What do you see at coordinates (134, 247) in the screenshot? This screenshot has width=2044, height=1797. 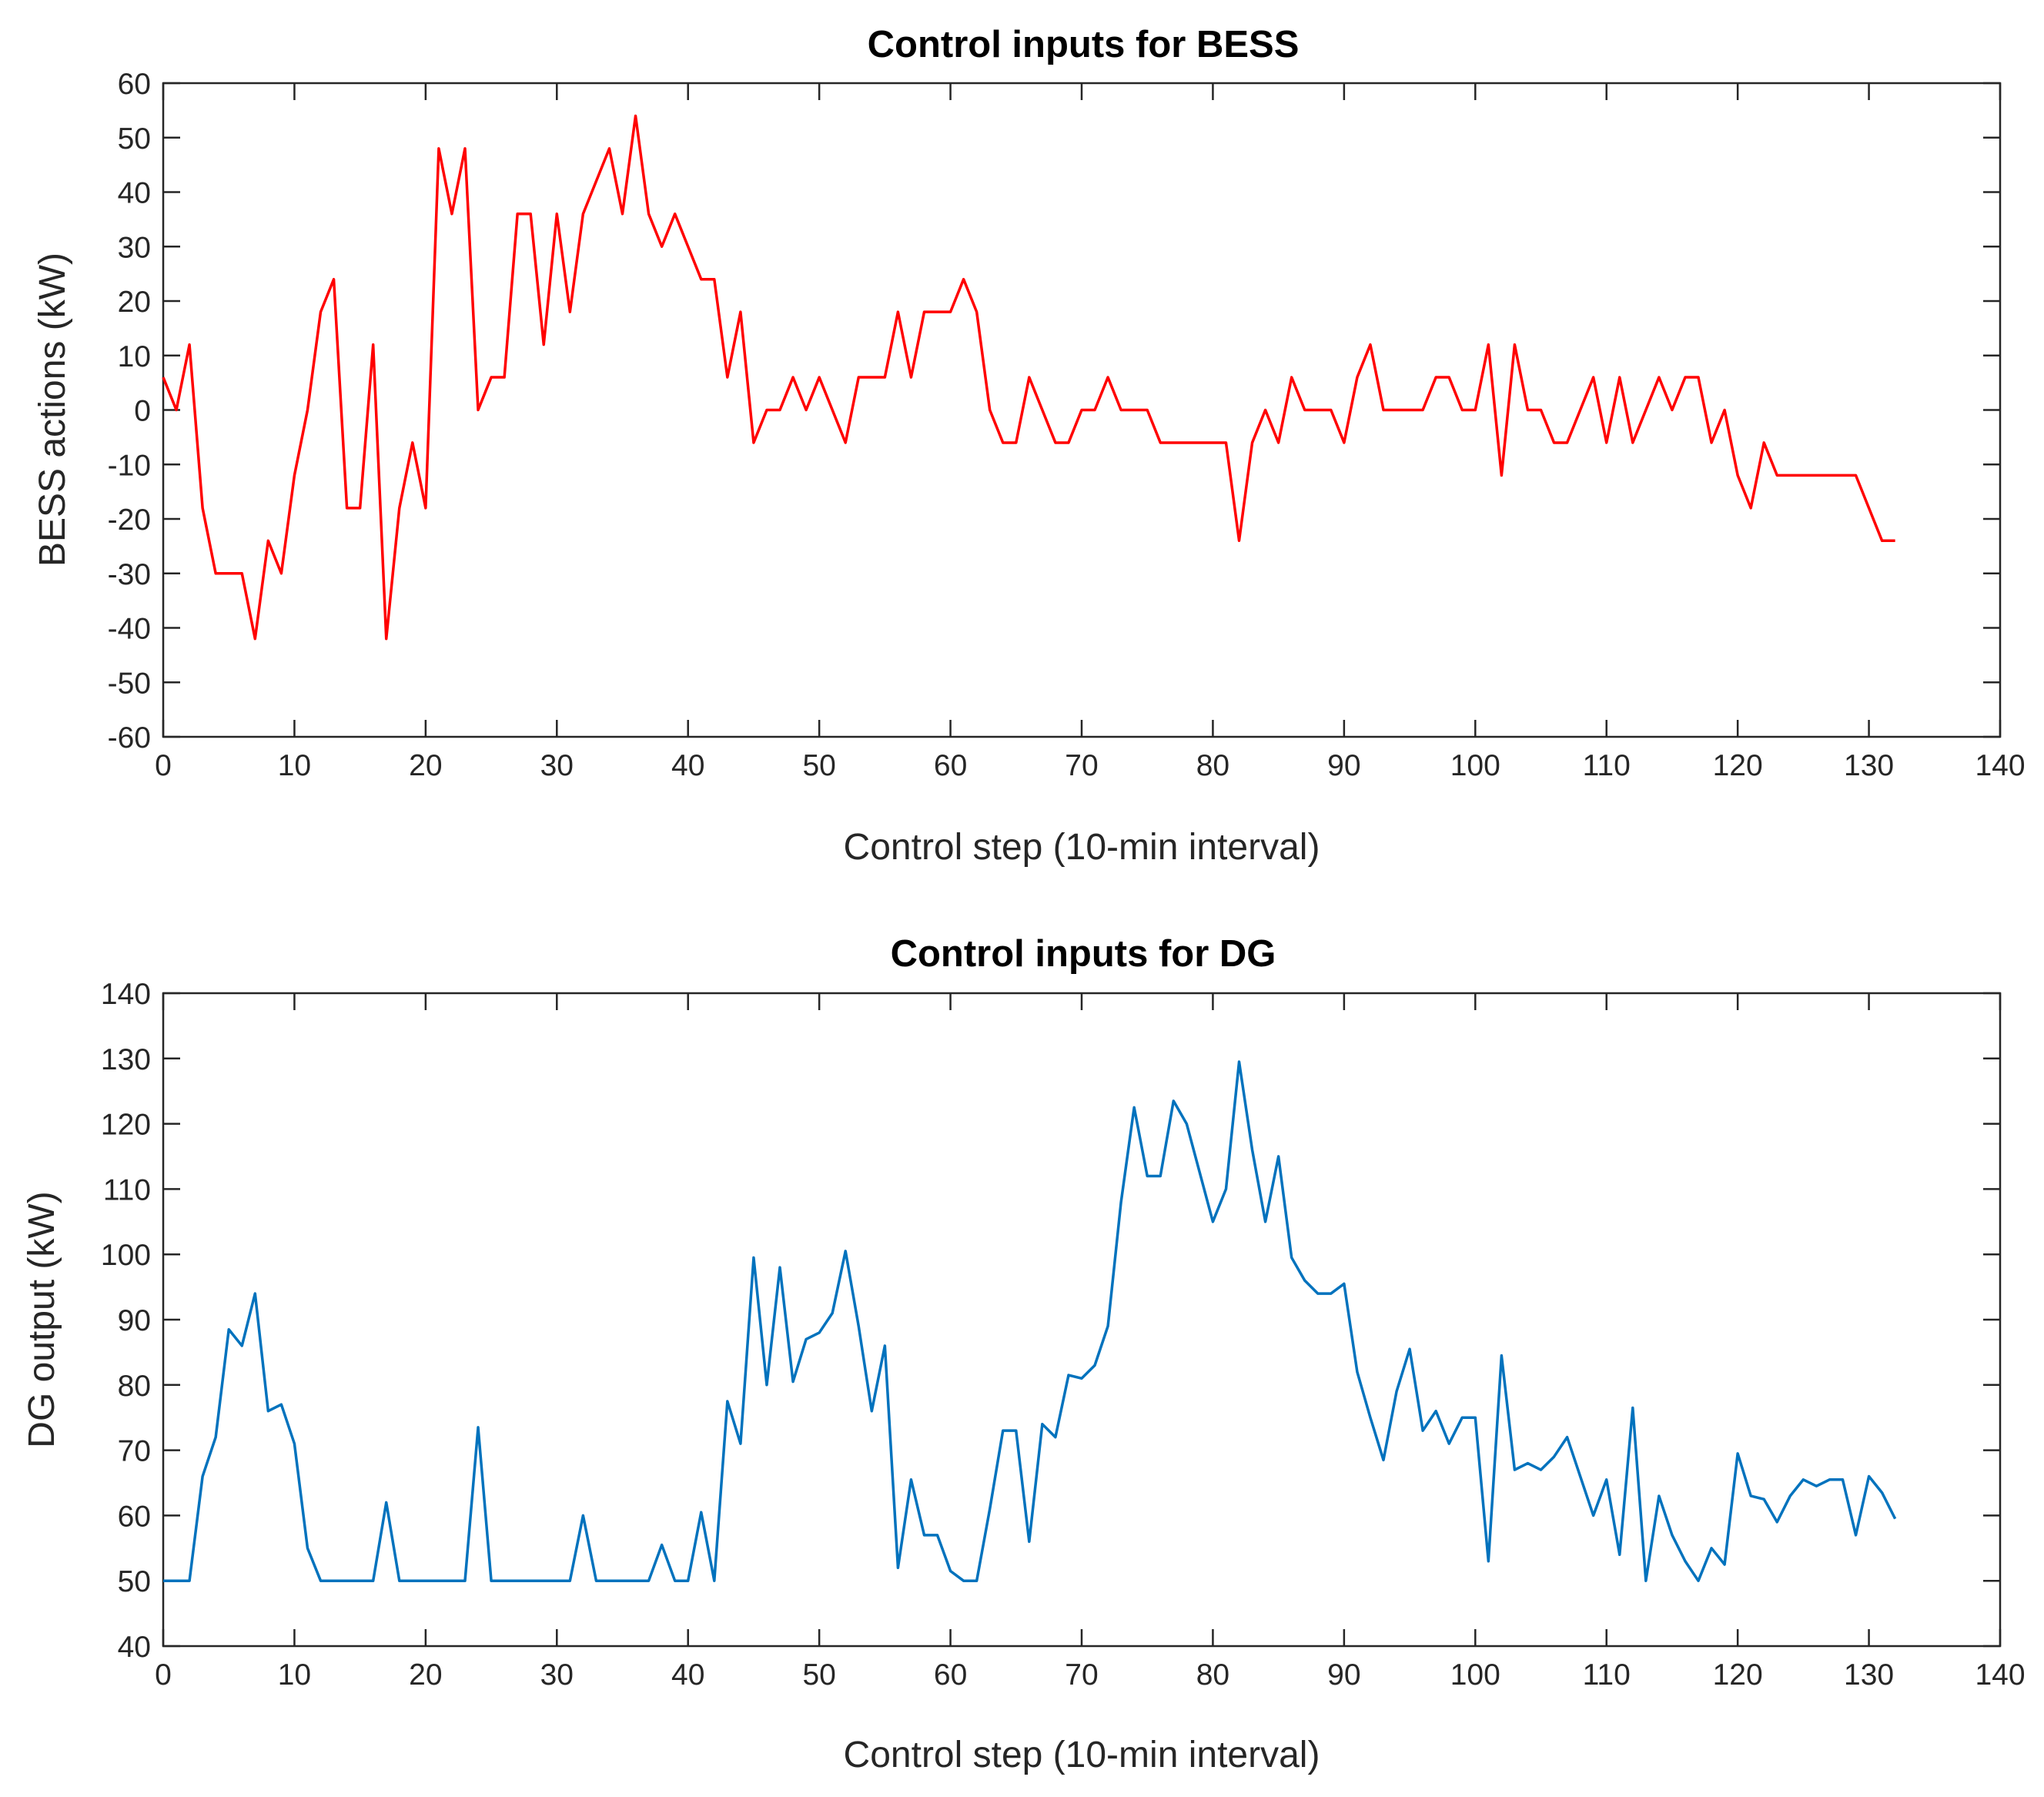 I see `bess-y-tick-label: 30` at bounding box center [134, 247].